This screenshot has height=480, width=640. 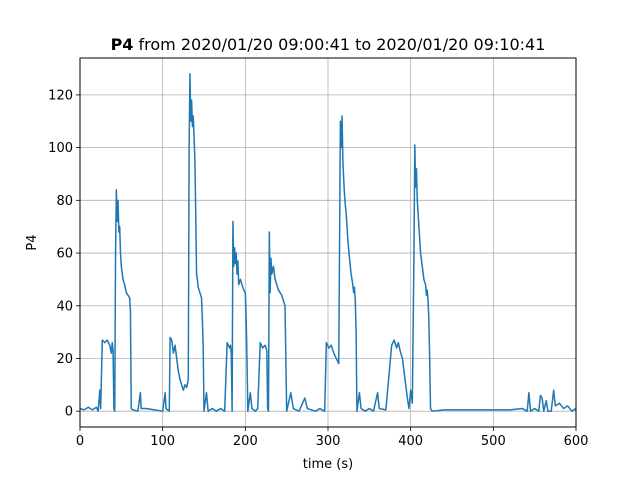 What do you see at coordinates (64, 359) in the screenshot?
I see `y-tick-label: 20` at bounding box center [64, 359].